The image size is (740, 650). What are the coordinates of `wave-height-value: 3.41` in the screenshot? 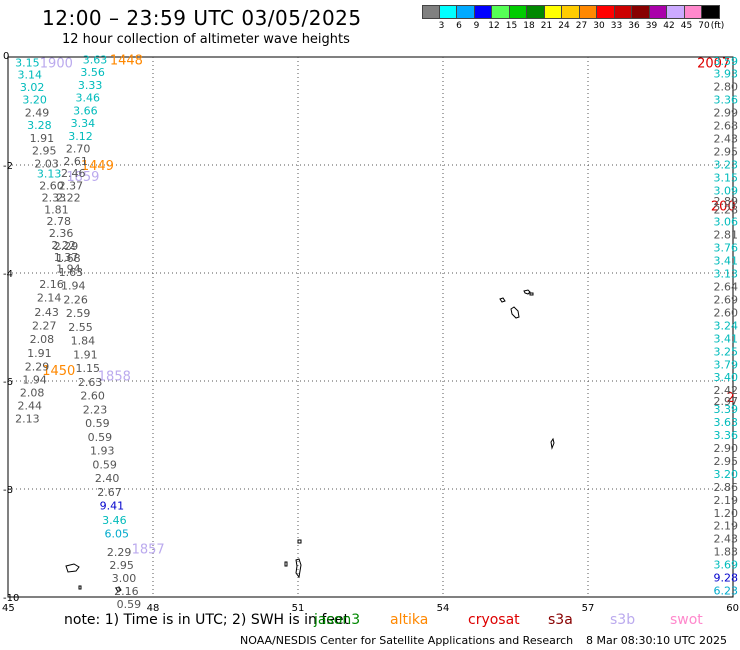 It's located at (726, 261).